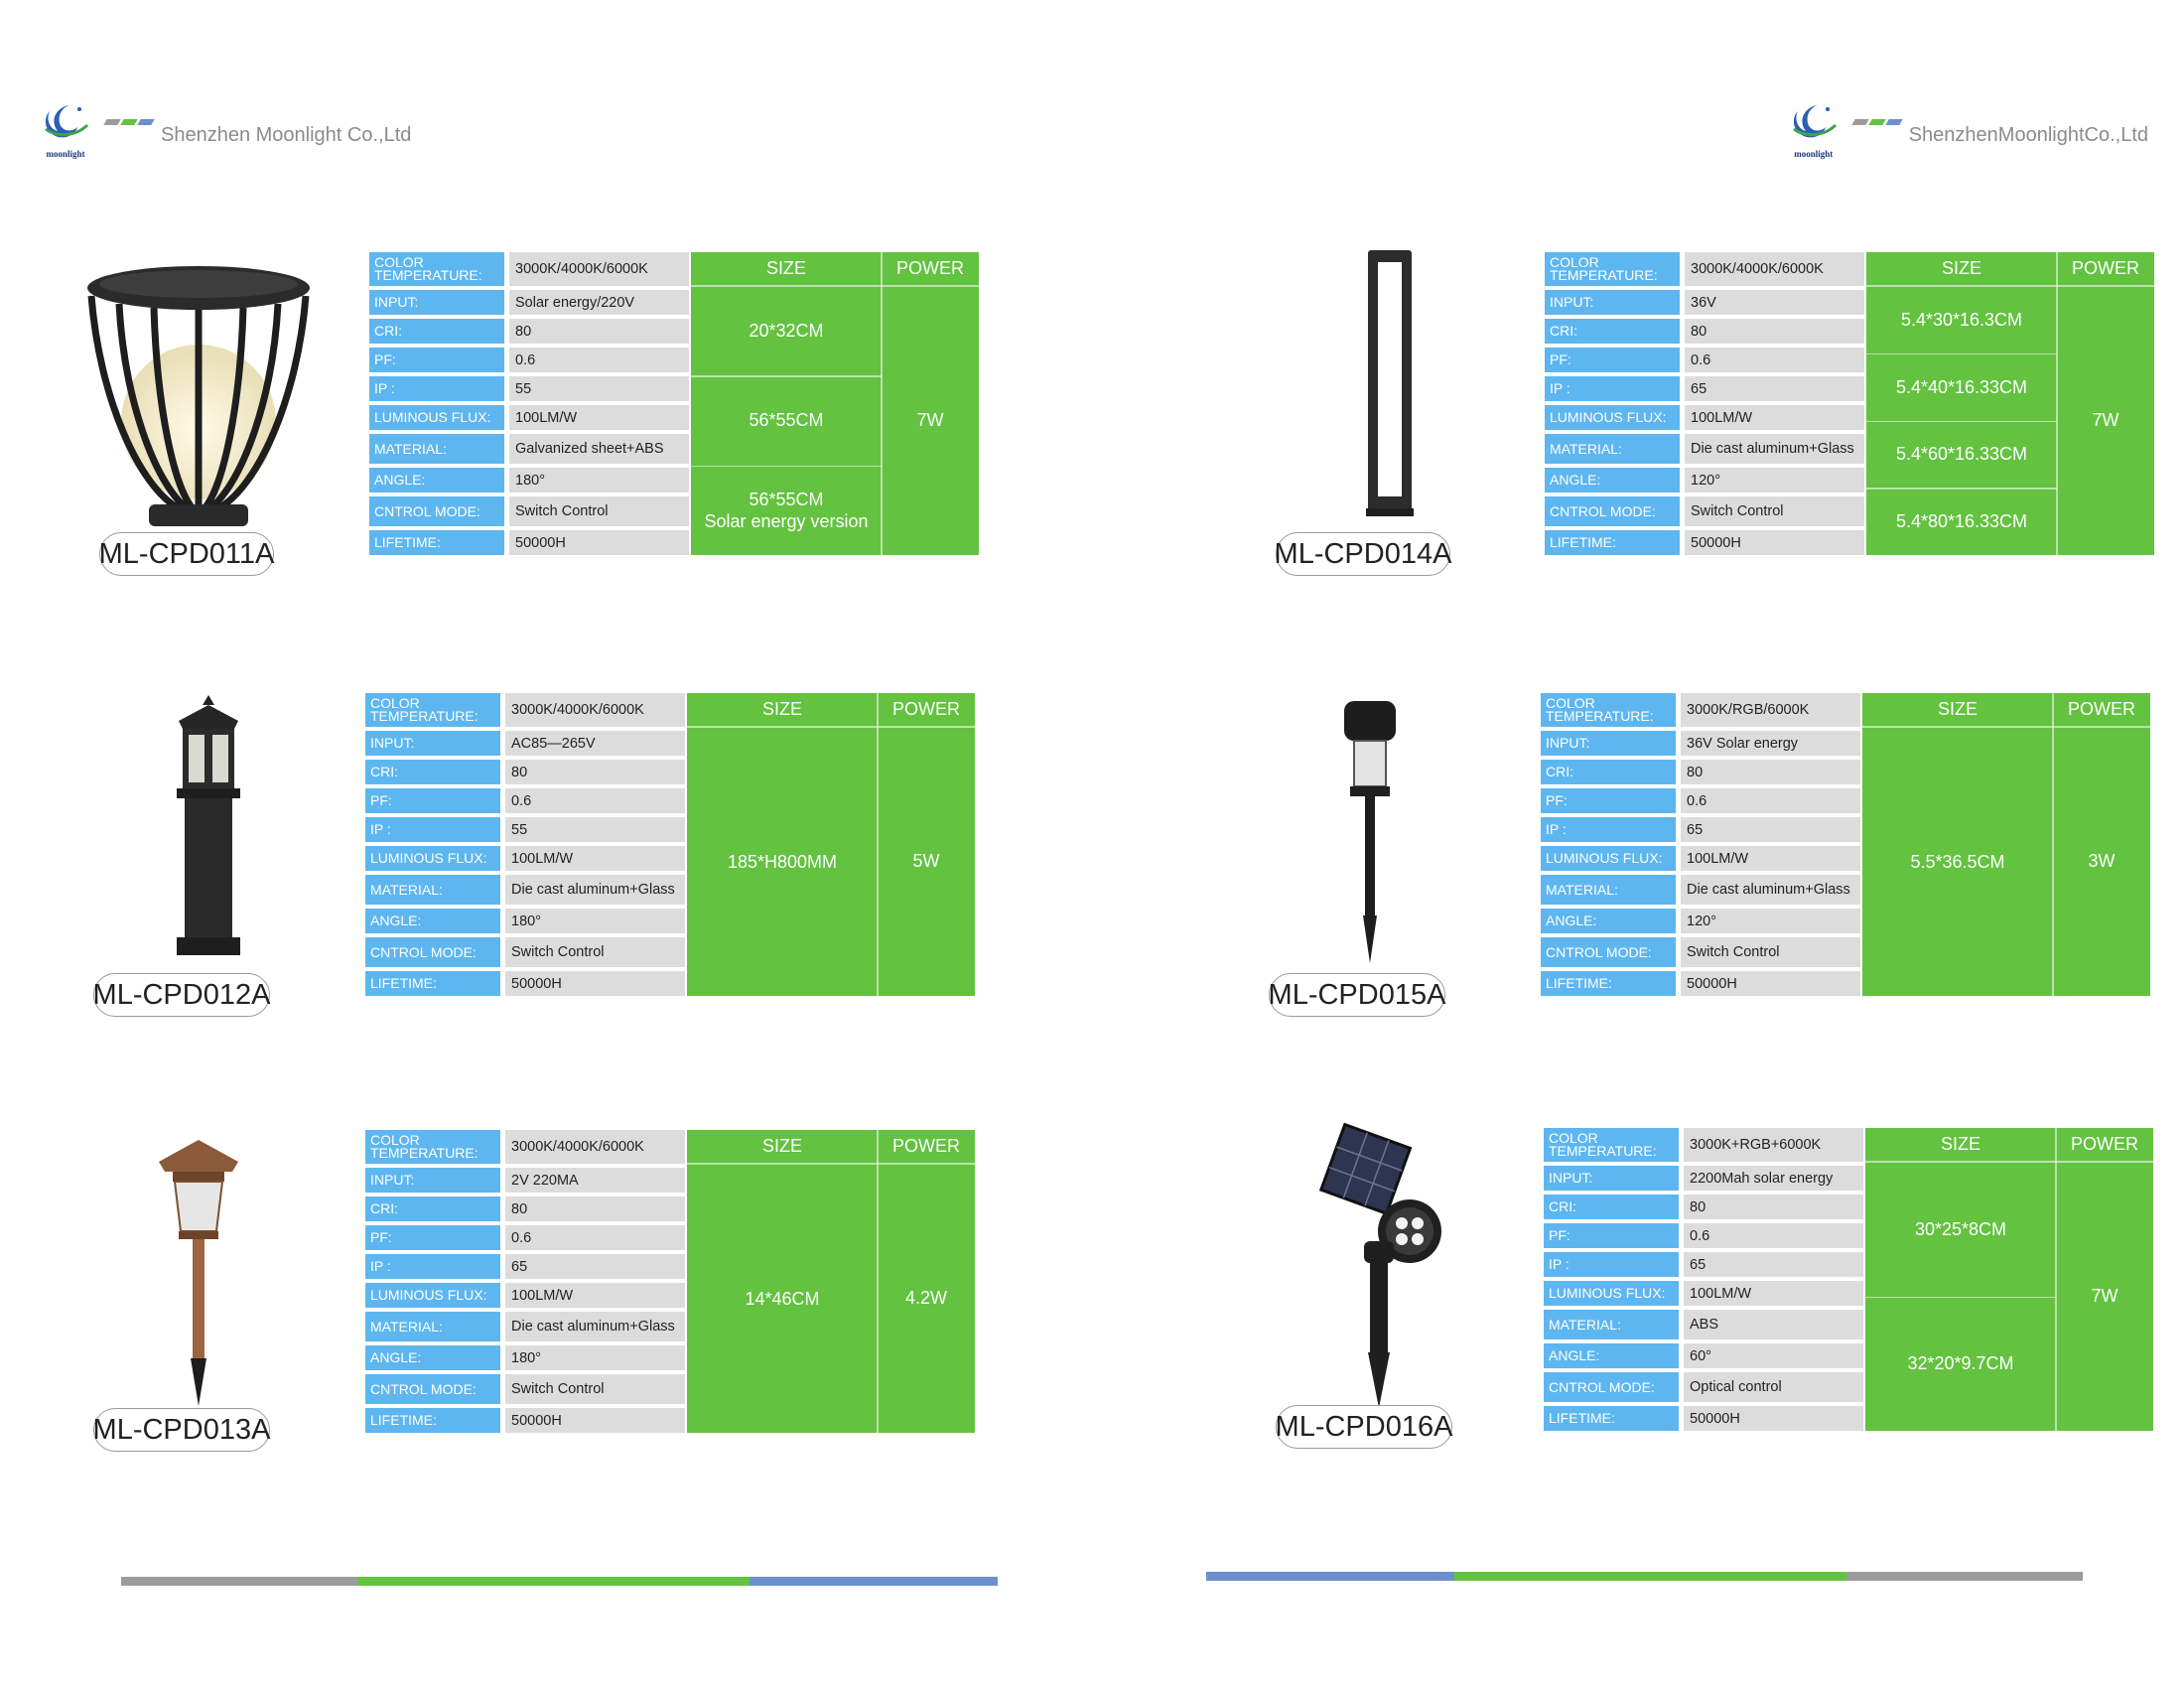  Describe the element at coordinates (1773, 1387) in the screenshot. I see `spec-value: Optical control` at that location.